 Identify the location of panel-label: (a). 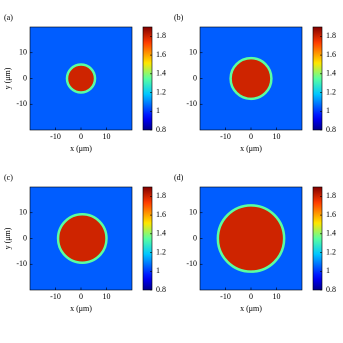
(8, 17).